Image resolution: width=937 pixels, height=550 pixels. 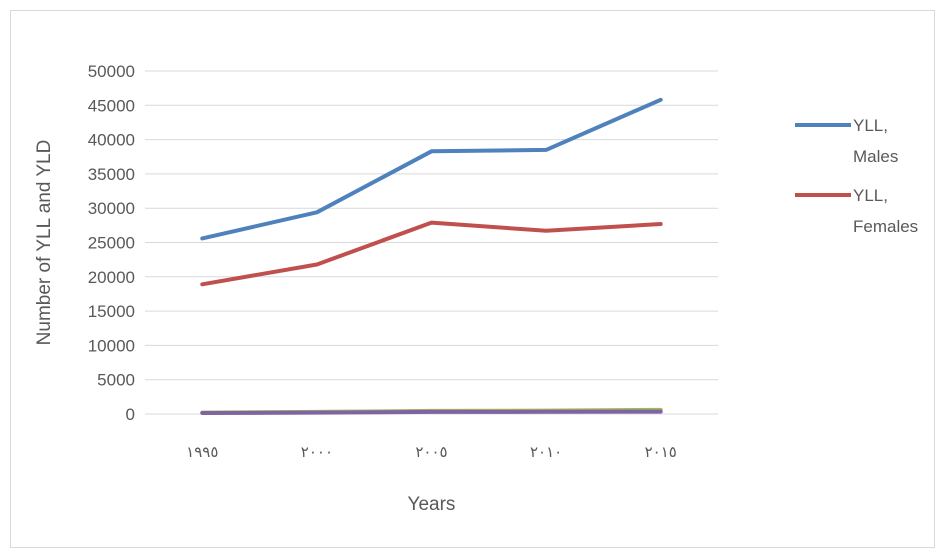 What do you see at coordinates (111, 208) in the screenshot?
I see `y-tick-label: 30000` at bounding box center [111, 208].